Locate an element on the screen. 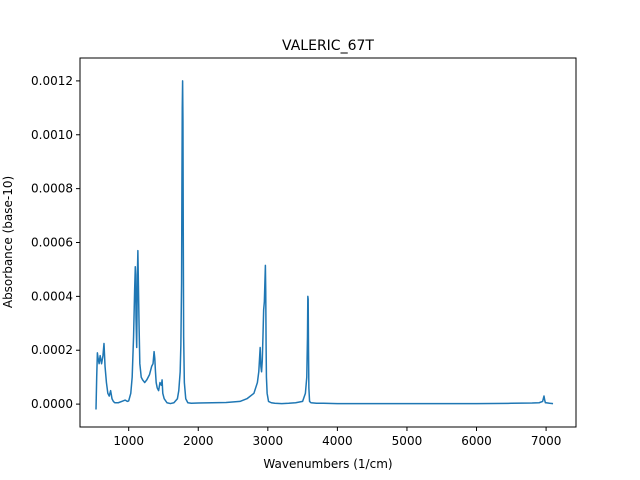 The height and width of the screenshot is (480, 640). x-tick-label: 5000 is located at coordinates (407, 441).